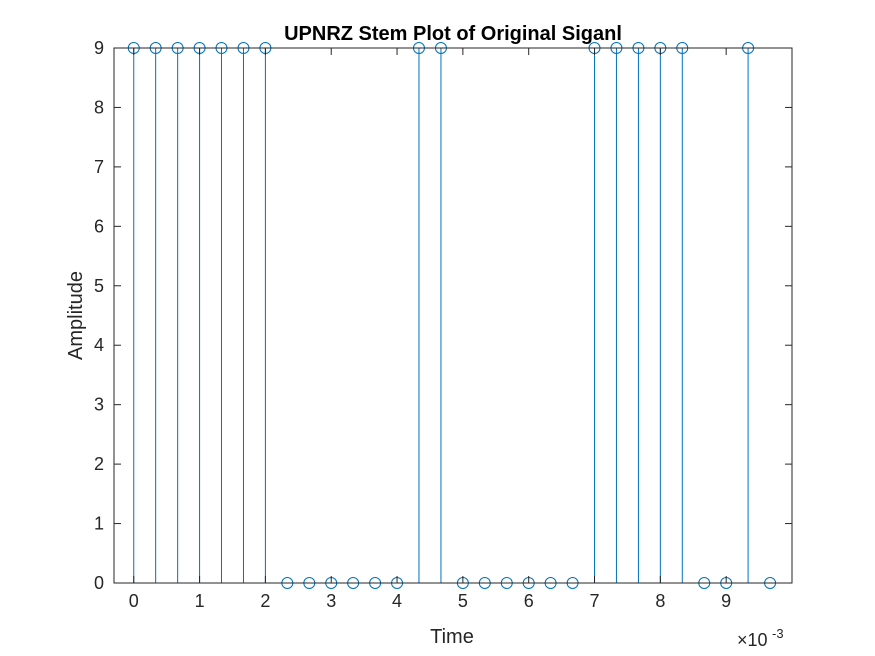 This screenshot has width=875, height=656. What do you see at coordinates (99, 405) in the screenshot?
I see `y-tick-label: 3` at bounding box center [99, 405].